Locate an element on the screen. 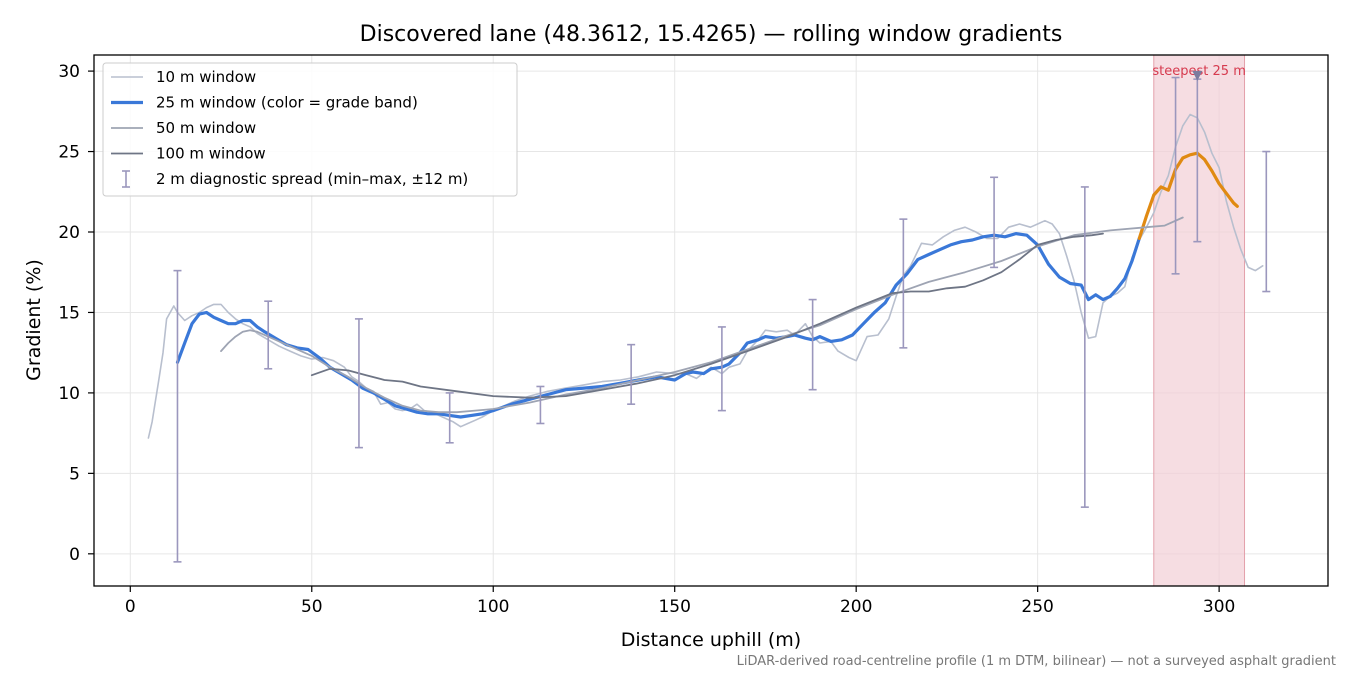 This screenshot has width=1350, height=675. y-tick-label: 25 is located at coordinates (69, 153).